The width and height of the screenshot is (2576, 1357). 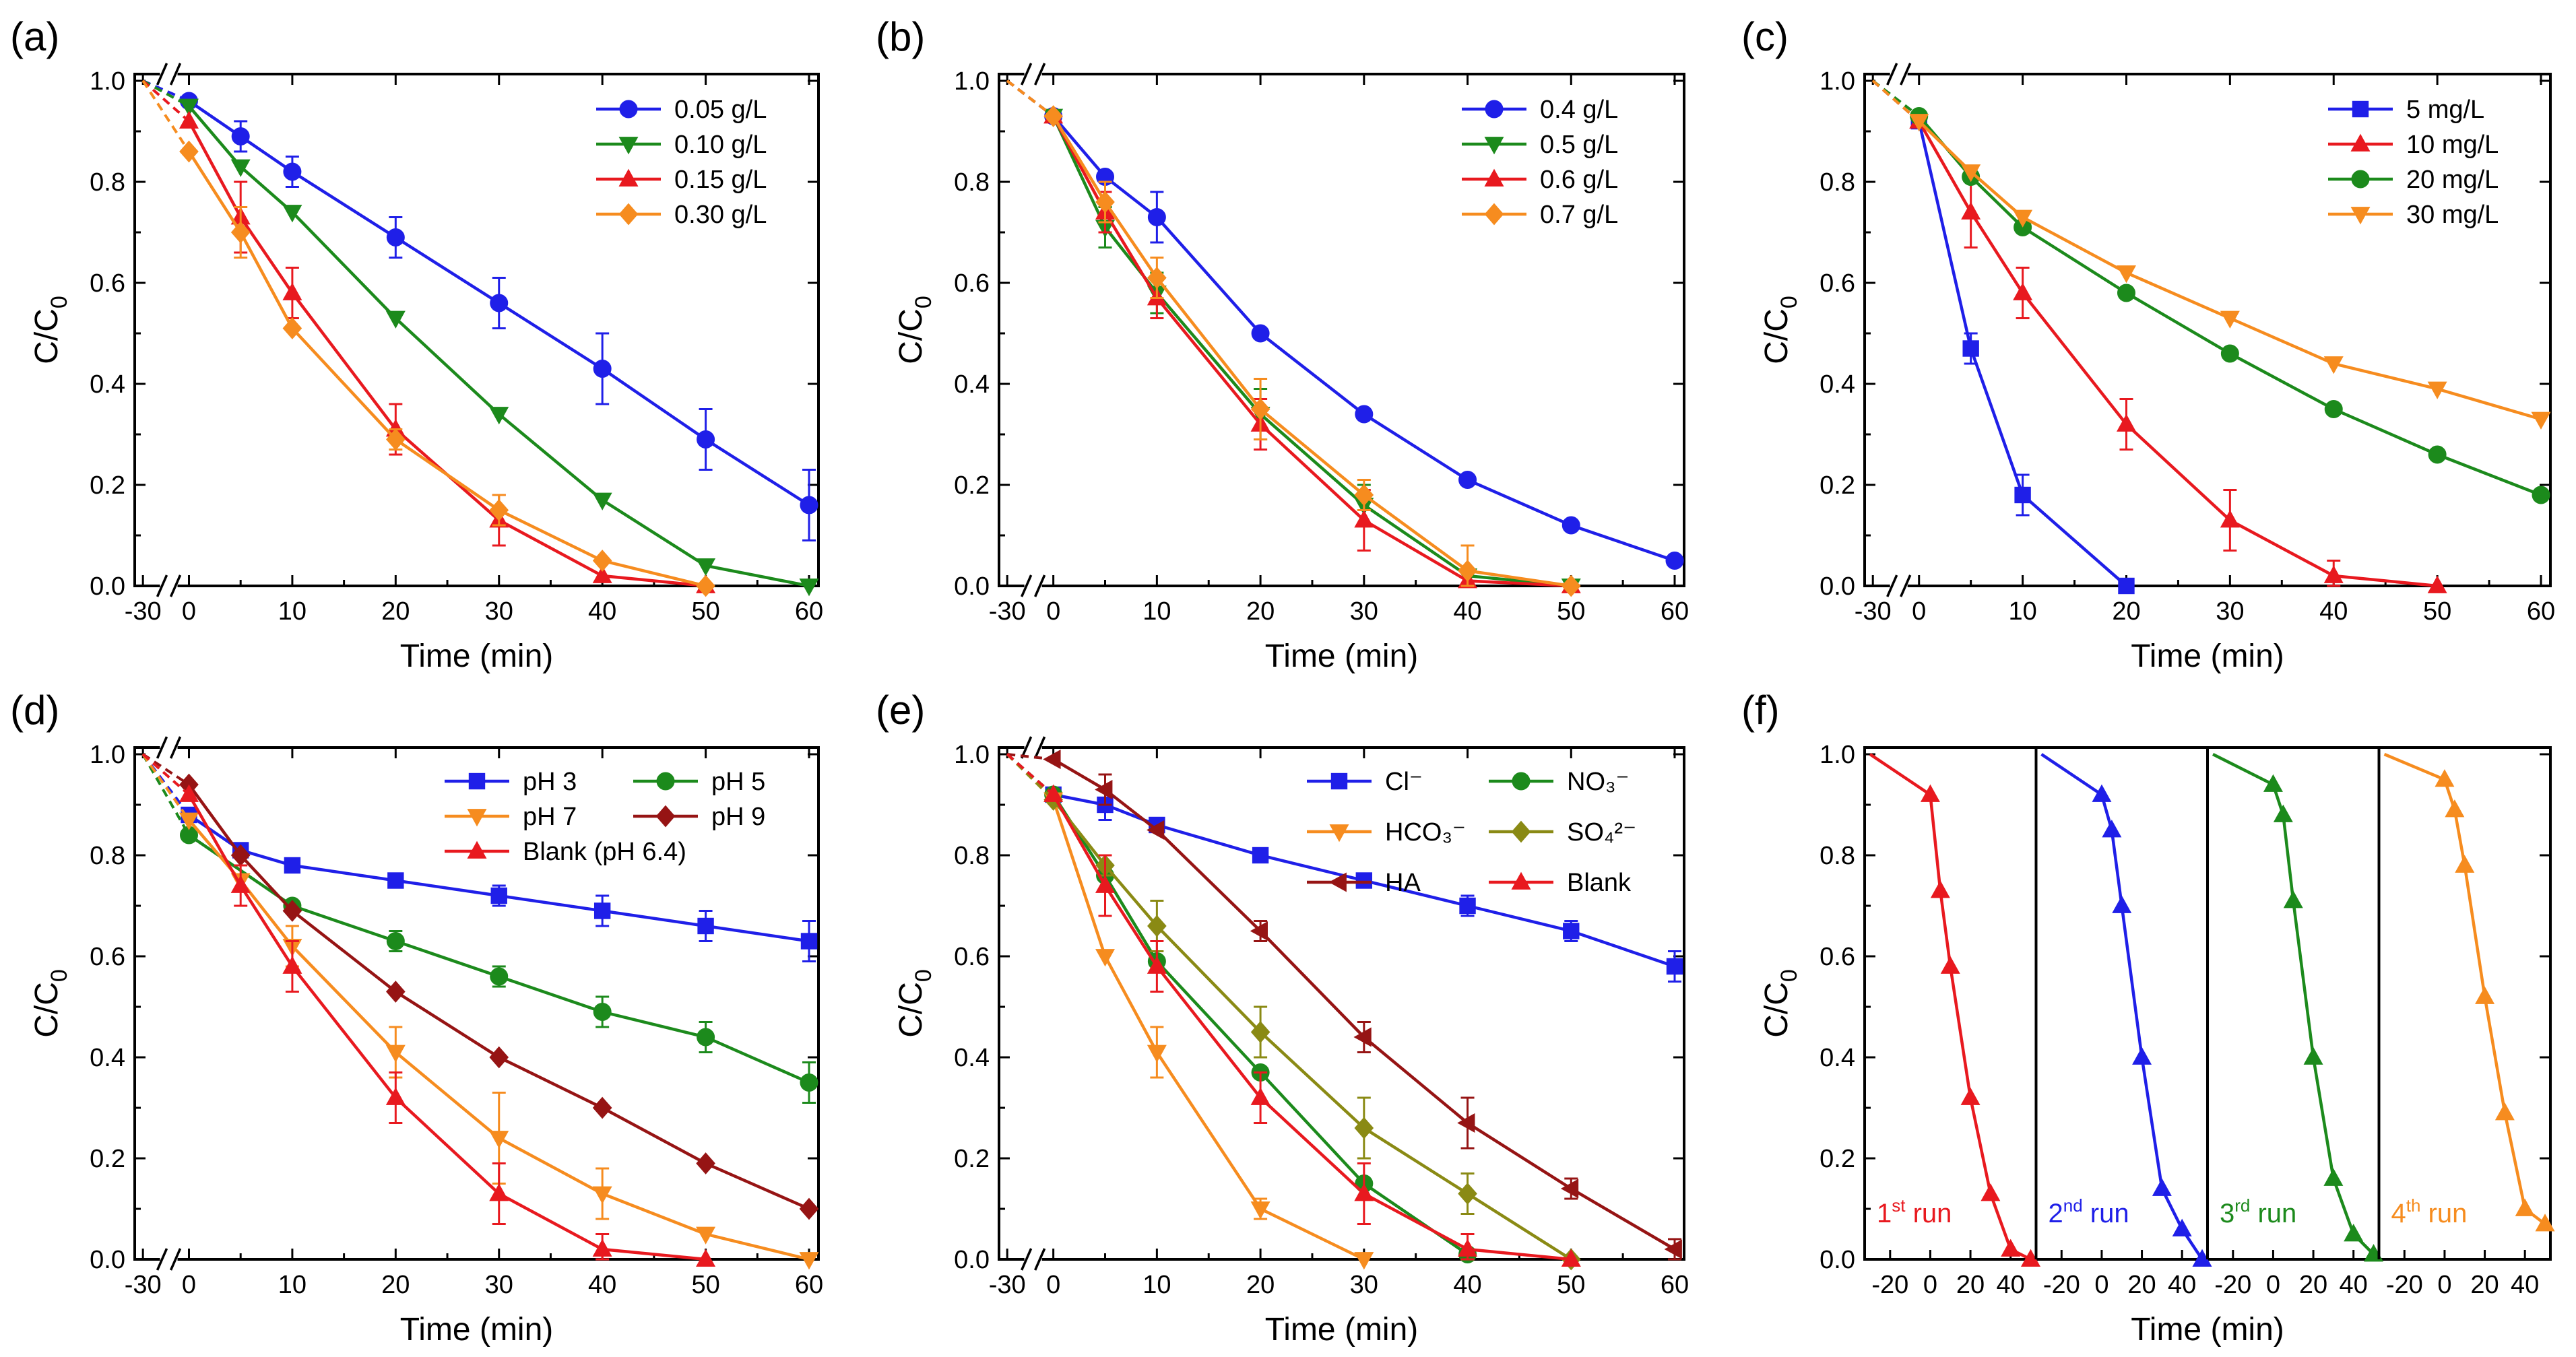 I want to click on y-tick-label: 0.2, so click(x=1838, y=485).